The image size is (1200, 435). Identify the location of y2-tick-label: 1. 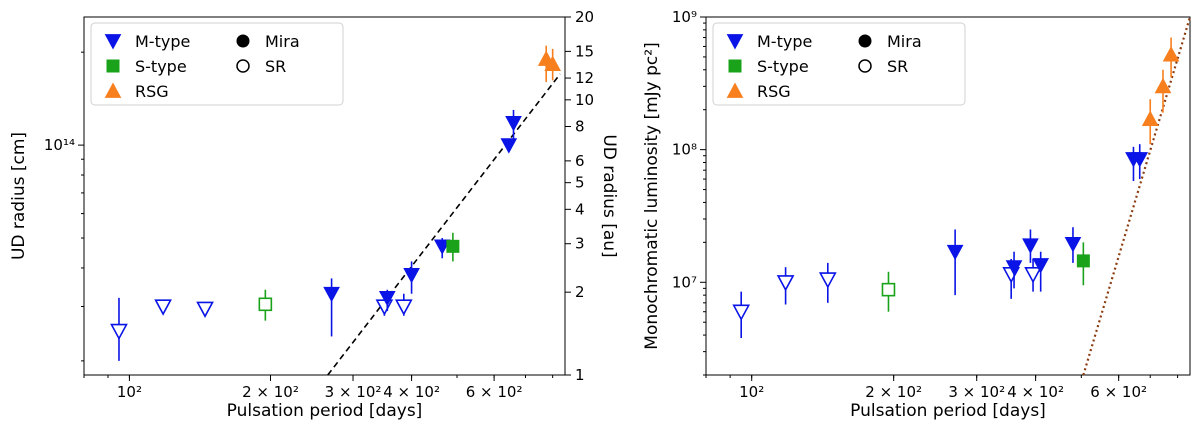
(580, 375).